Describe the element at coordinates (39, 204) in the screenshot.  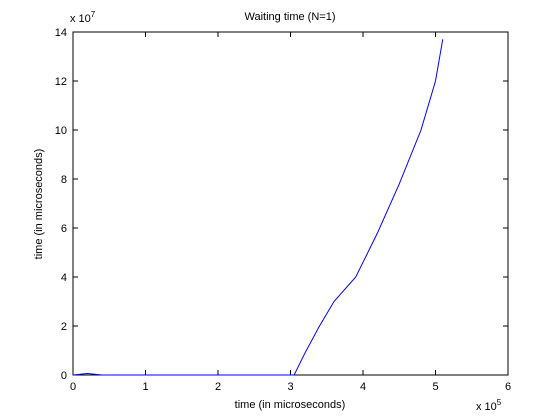
I see `y-axis-label: time (in microseconds)` at that location.